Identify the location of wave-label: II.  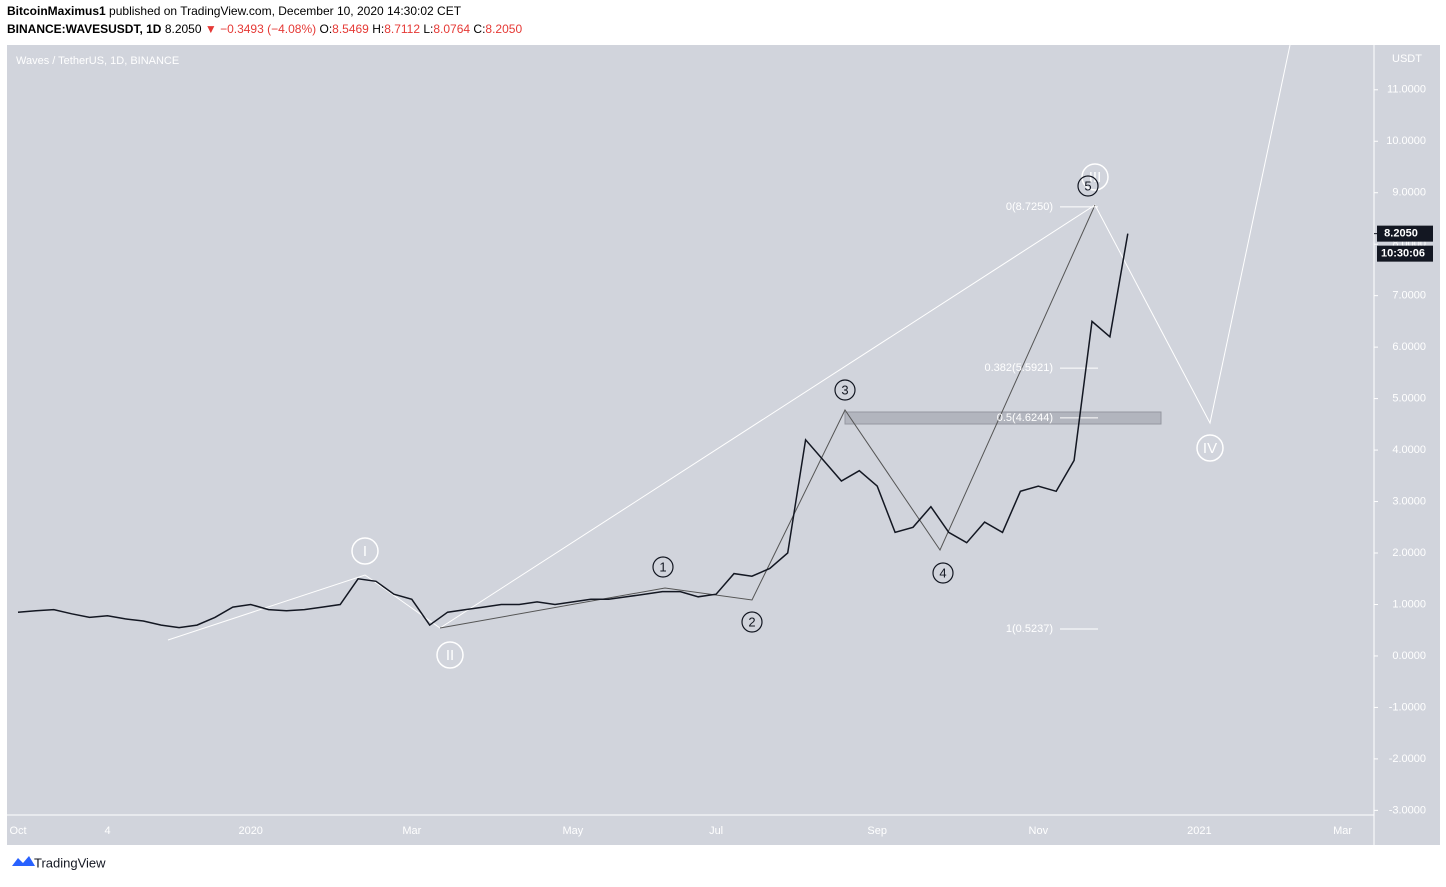
(450, 655).